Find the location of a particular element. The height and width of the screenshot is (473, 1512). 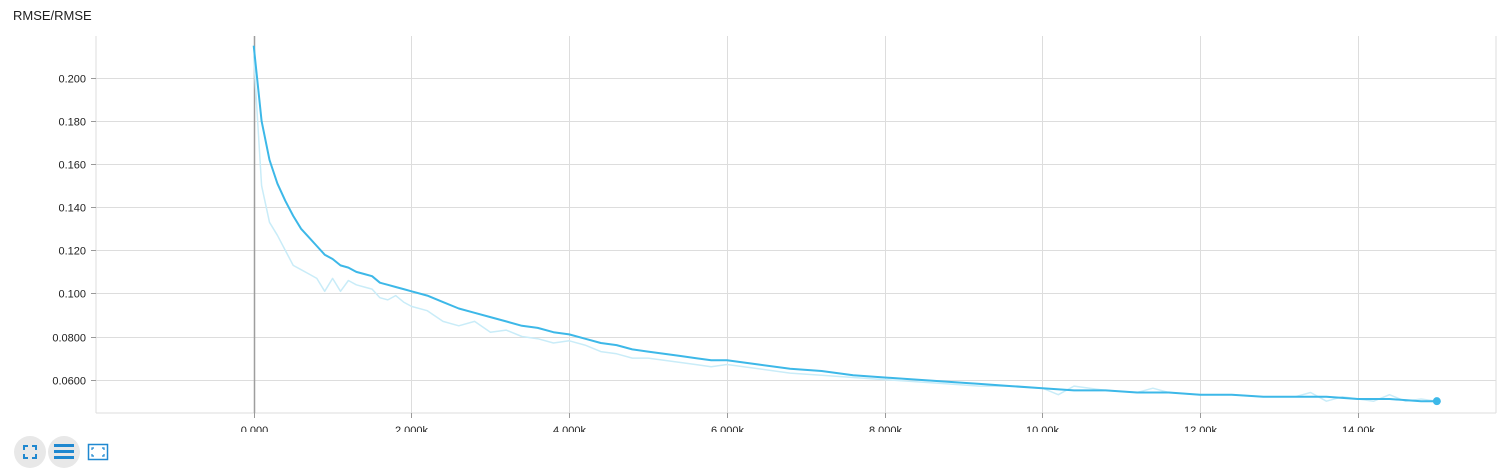

y-tick-label: 0.180 is located at coordinates (72, 123).